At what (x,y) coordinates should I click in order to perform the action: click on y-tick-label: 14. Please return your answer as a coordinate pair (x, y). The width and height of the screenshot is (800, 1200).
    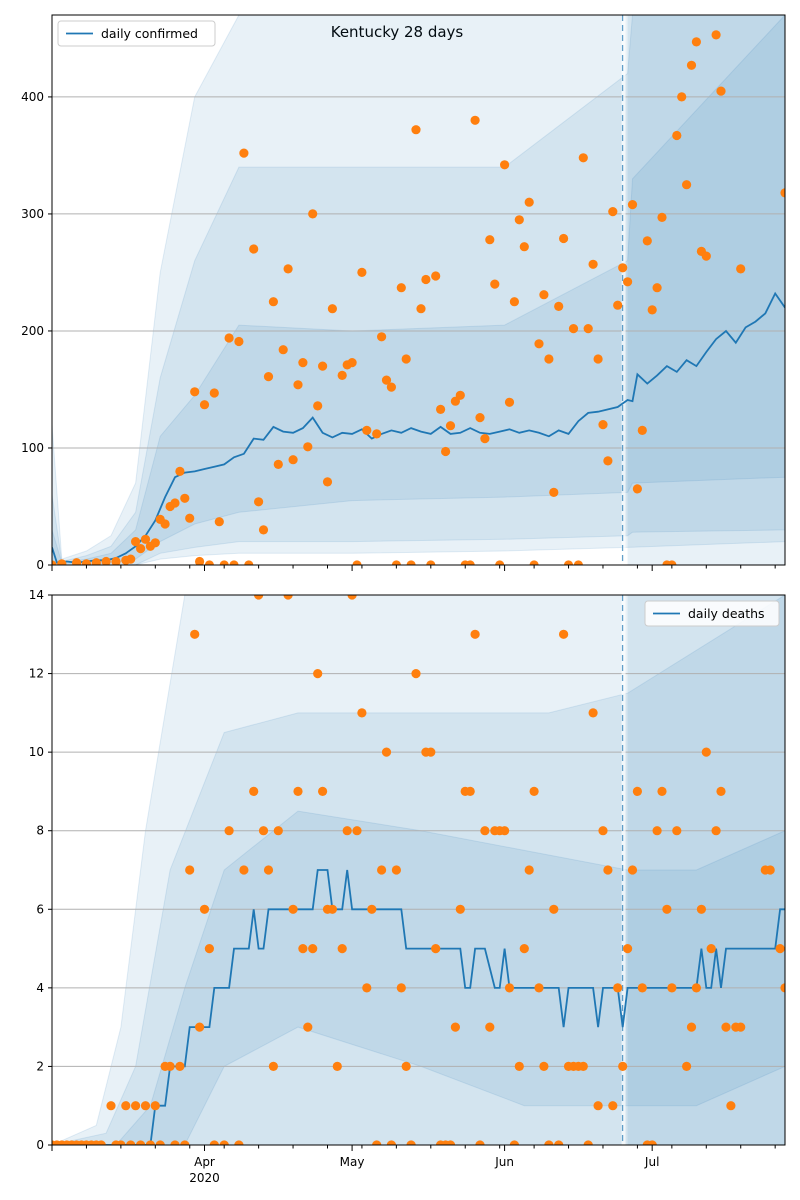
    Looking at the image, I should click on (36, 595).